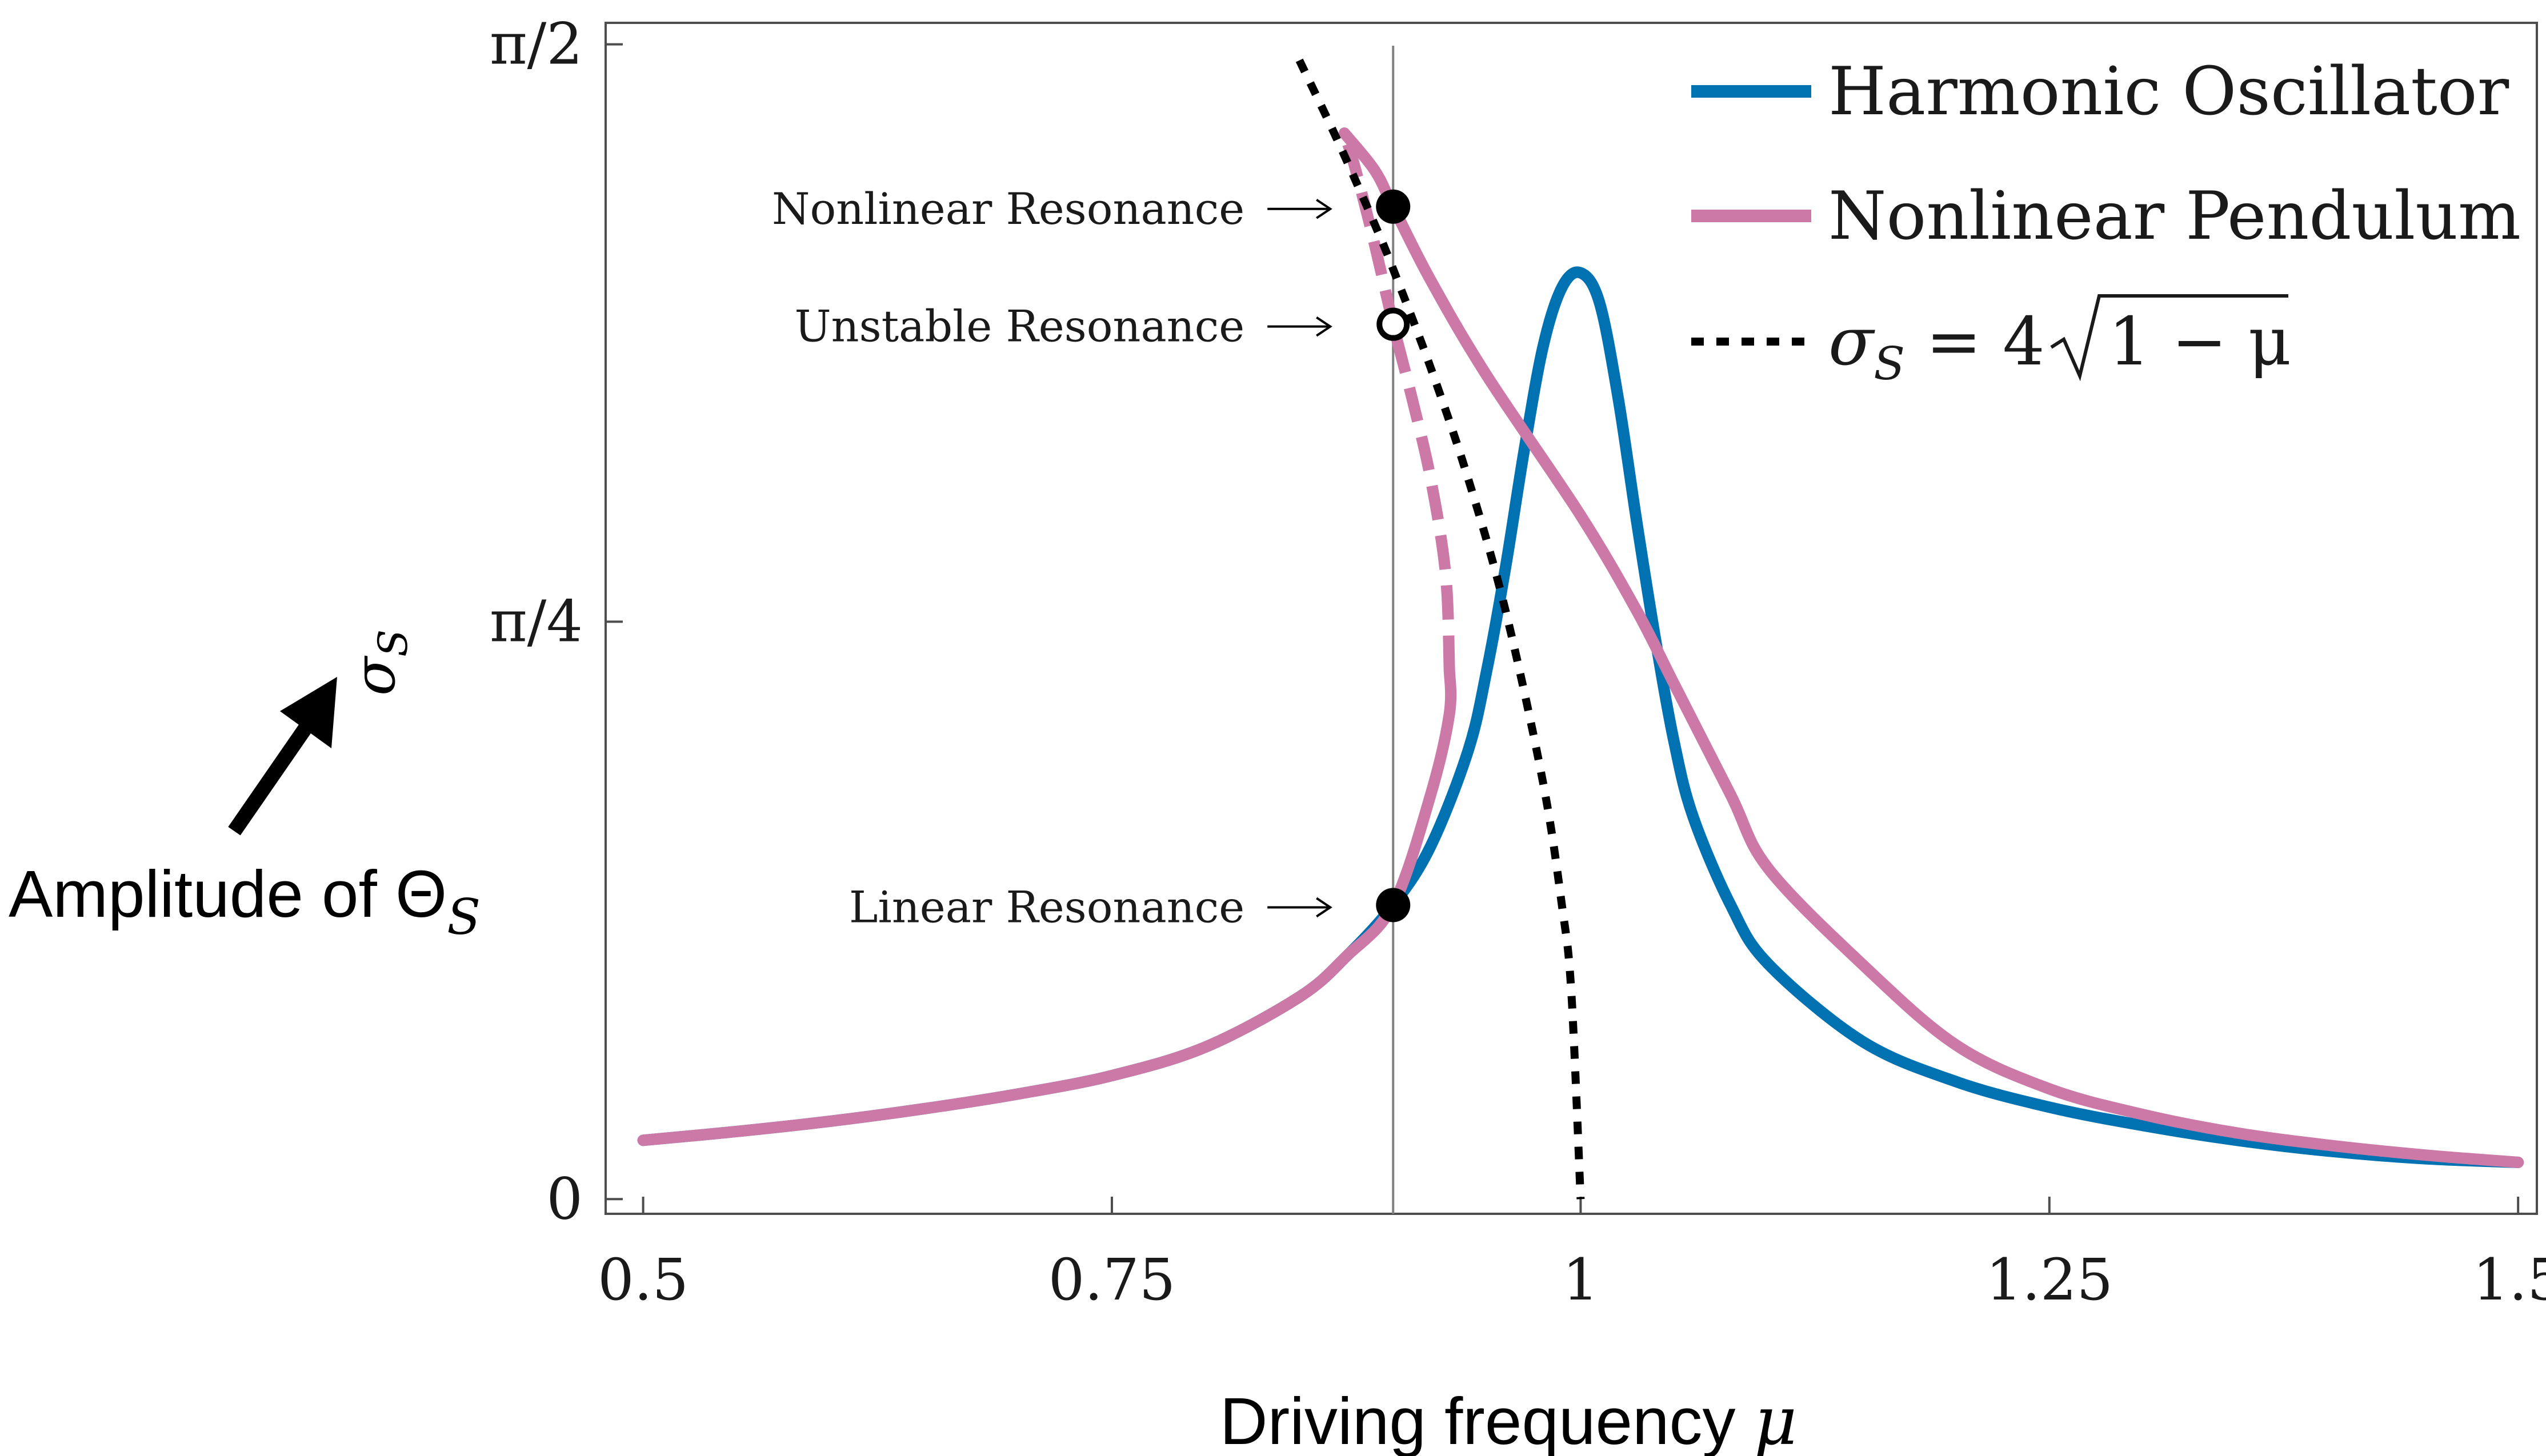 The height and width of the screenshot is (1456, 2546). Describe the element at coordinates (1112, 1279) in the screenshot. I see `x-tick-label: 0.75` at that location.